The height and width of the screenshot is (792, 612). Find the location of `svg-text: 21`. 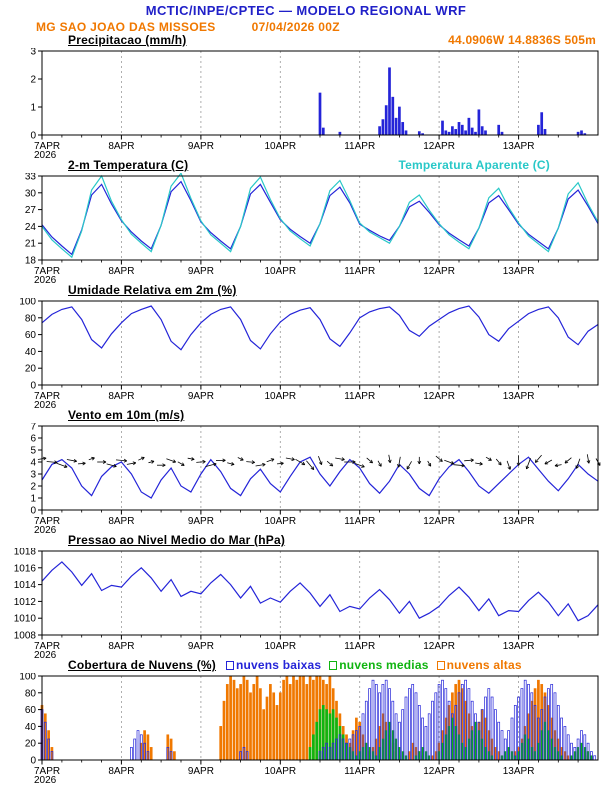

svg-text: 21 is located at coordinates (31, 244).